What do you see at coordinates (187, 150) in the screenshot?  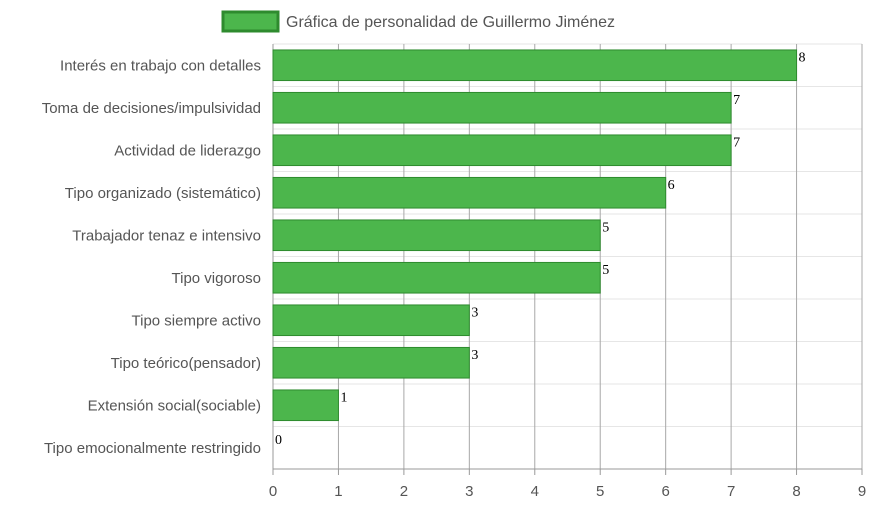 I see `category-label: Actividad de liderazgo` at bounding box center [187, 150].